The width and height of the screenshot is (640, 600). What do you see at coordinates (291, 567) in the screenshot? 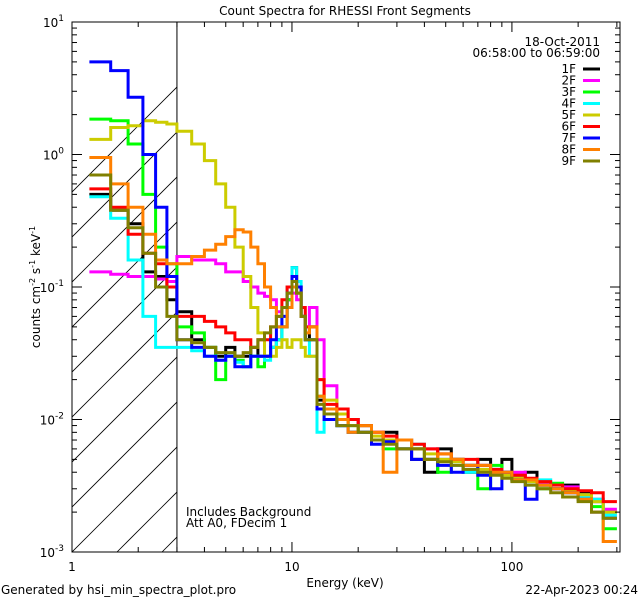
I see `x-tick-label: 10` at bounding box center [291, 567].